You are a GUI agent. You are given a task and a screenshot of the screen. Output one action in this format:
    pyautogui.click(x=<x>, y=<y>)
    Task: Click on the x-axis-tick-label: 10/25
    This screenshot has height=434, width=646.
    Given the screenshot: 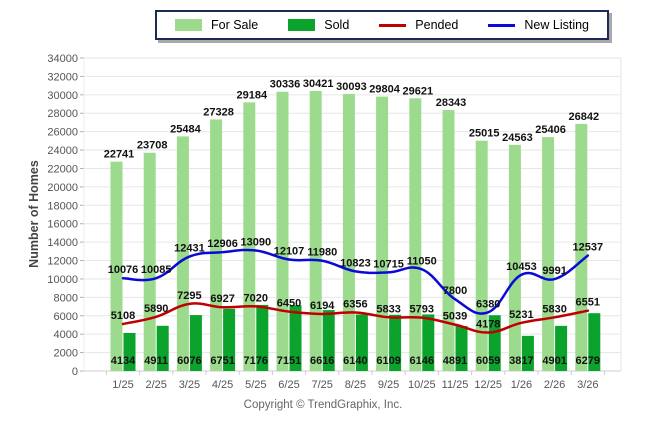 What is the action you would take?
    pyautogui.click(x=422, y=385)
    